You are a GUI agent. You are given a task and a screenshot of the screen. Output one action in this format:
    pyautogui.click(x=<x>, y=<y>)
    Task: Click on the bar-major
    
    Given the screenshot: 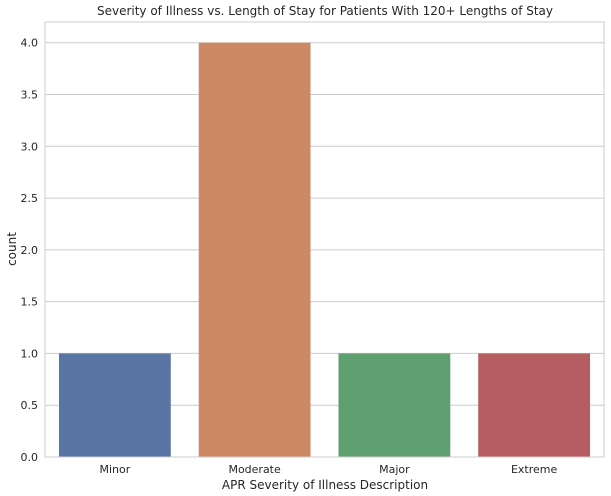 What is the action you would take?
    pyautogui.click(x=394, y=405)
    